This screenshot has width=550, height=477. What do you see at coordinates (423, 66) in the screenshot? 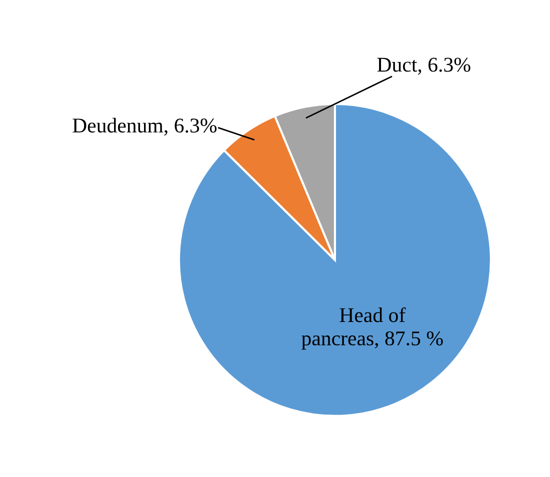
I see `slice-label: Duct, 6.3%` at bounding box center [423, 66].